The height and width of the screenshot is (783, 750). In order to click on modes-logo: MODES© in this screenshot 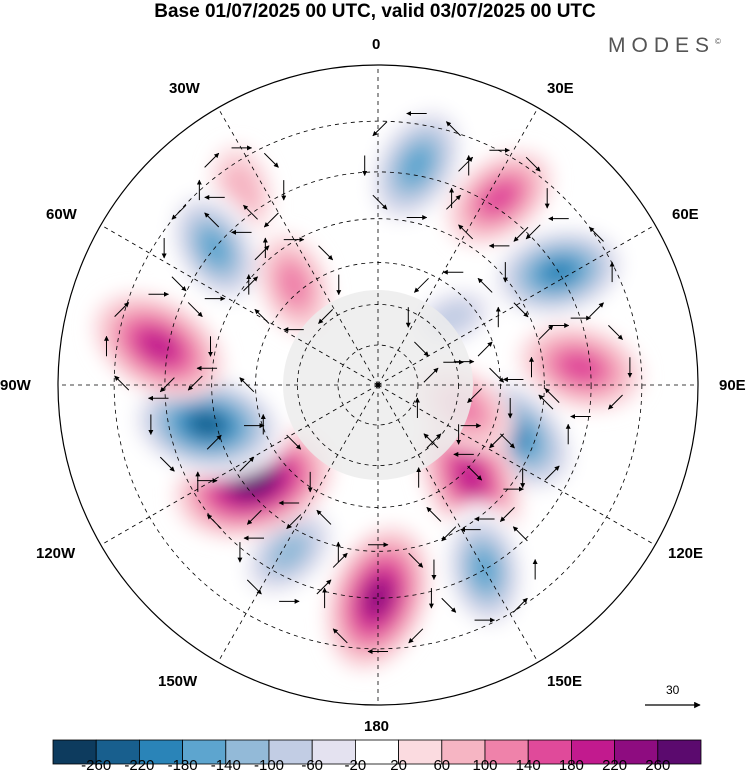, I will do `click(664, 46)`.